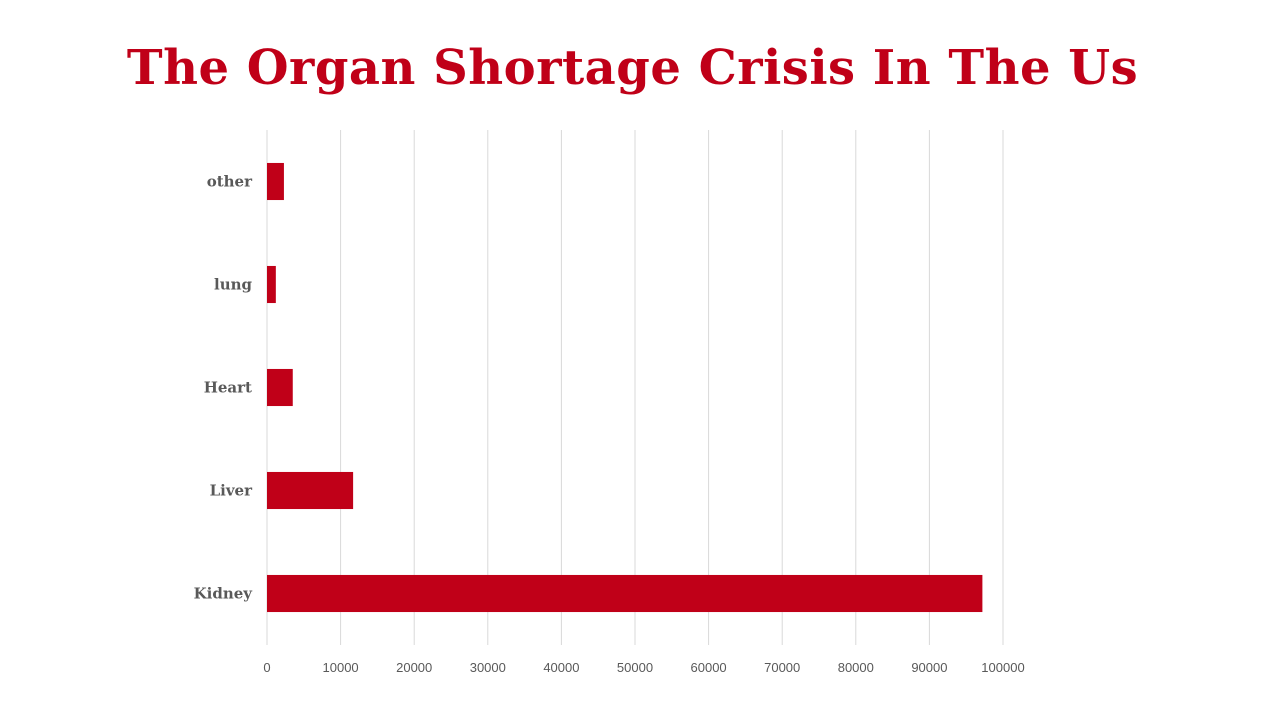 The image size is (1280, 720). I want to click on x-tick-label: 10000, so click(341, 667).